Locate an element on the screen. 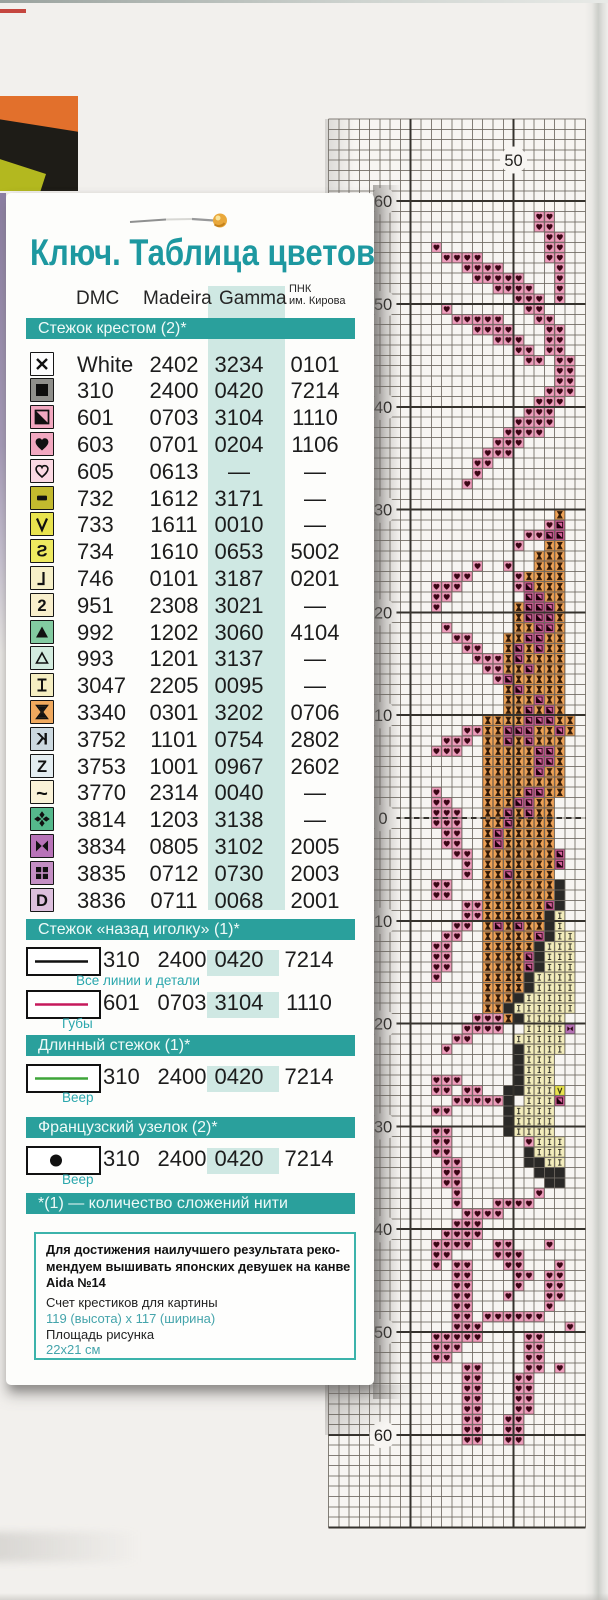 The width and height of the screenshot is (608, 1600). svg-text: K is located at coordinates (41, 739).